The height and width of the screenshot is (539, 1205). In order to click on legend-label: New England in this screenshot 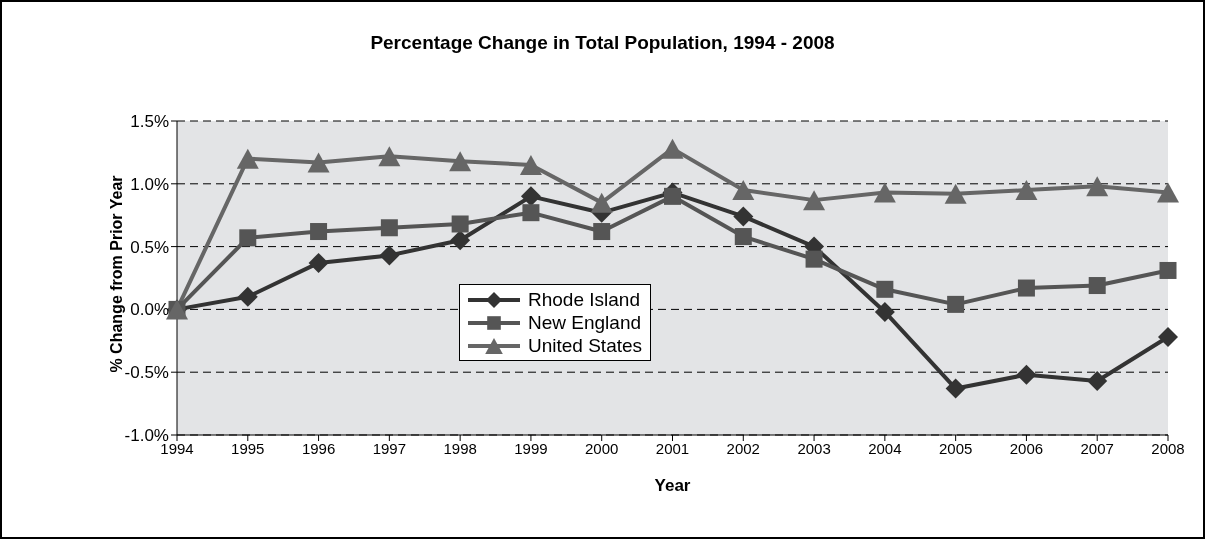, I will do `click(585, 322)`.